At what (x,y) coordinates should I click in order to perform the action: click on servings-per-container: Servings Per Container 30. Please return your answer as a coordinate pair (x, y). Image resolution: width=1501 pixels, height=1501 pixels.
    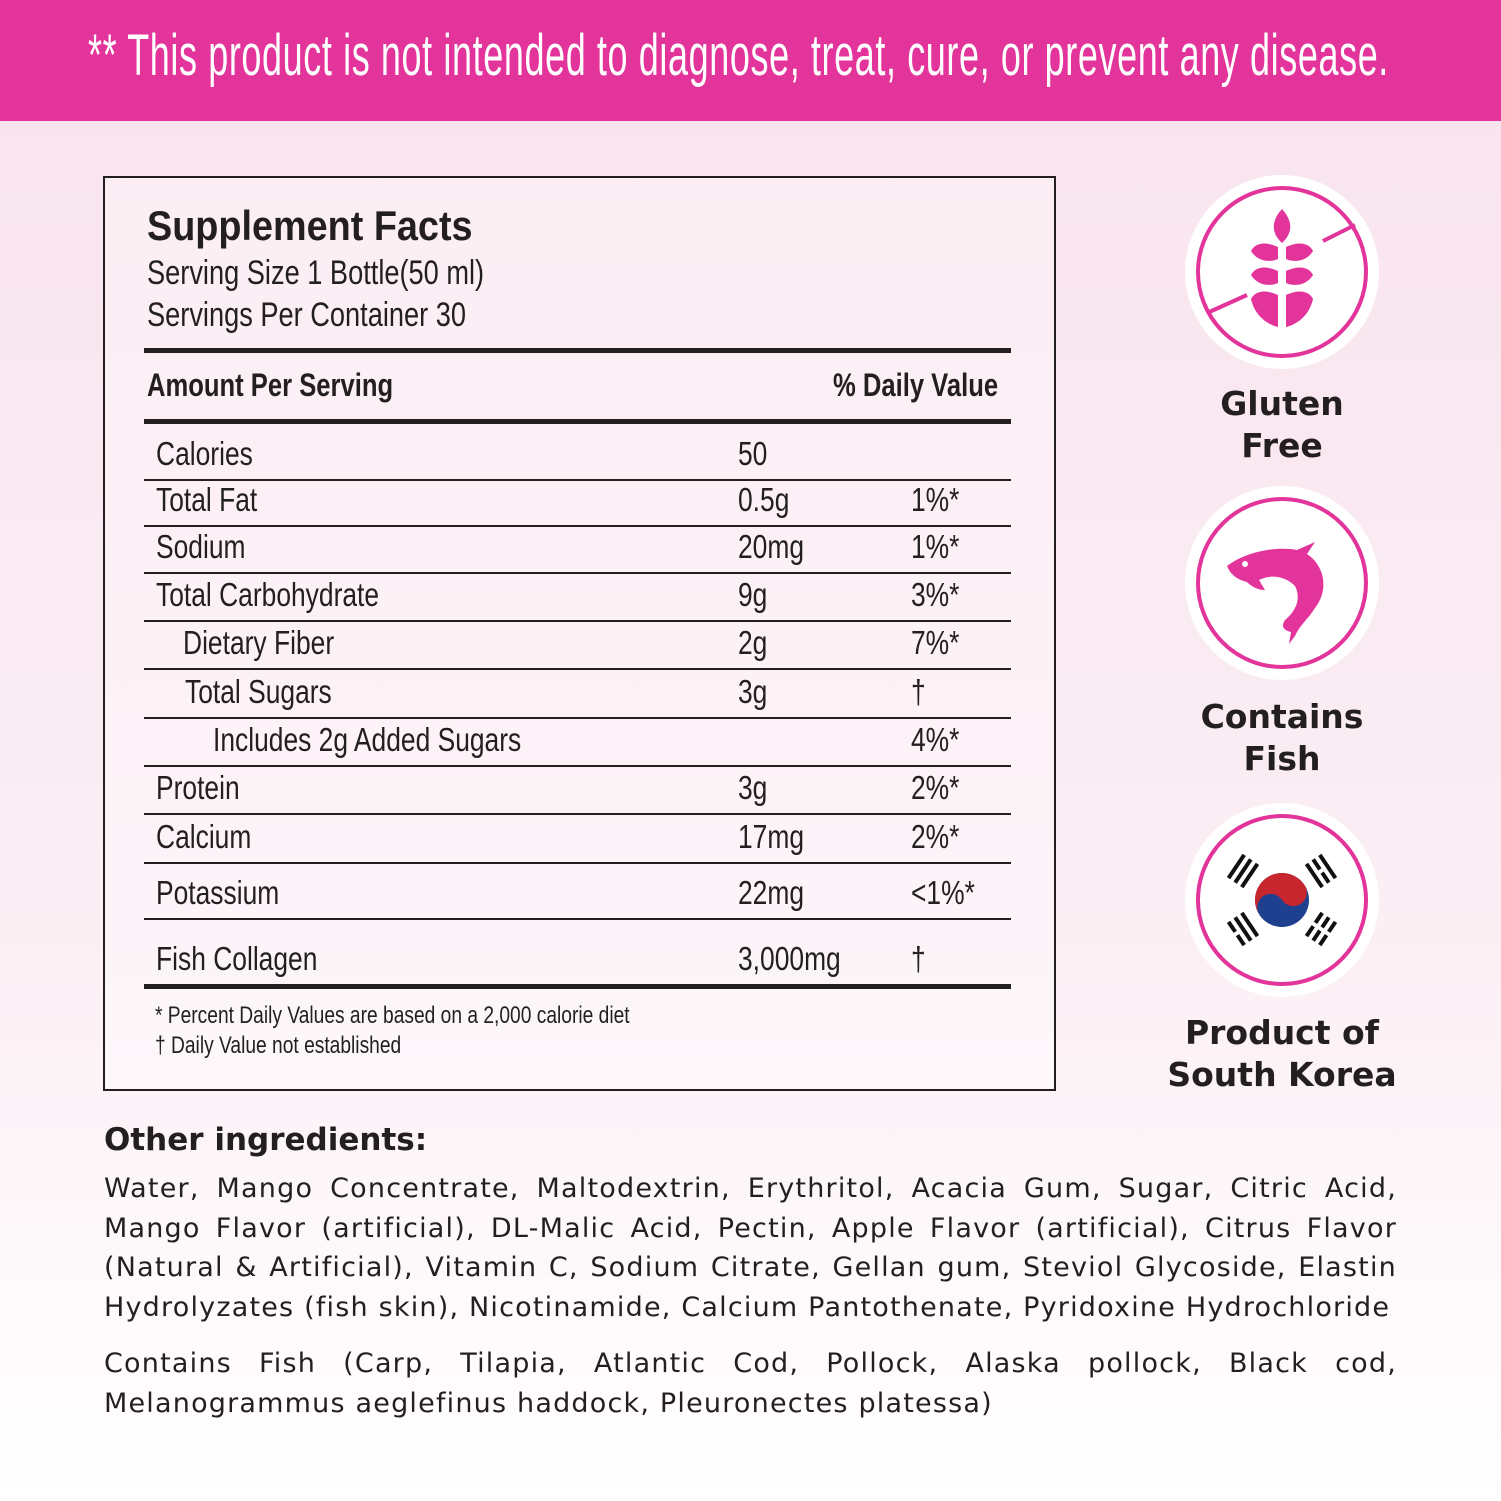
    Looking at the image, I should click on (307, 315).